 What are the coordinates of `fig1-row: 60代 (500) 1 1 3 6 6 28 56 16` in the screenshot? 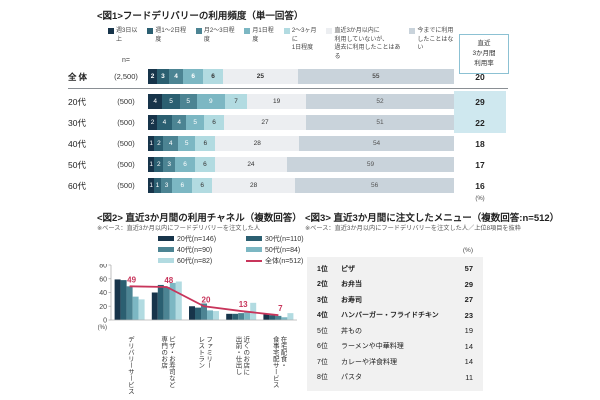 It's located at (288, 185).